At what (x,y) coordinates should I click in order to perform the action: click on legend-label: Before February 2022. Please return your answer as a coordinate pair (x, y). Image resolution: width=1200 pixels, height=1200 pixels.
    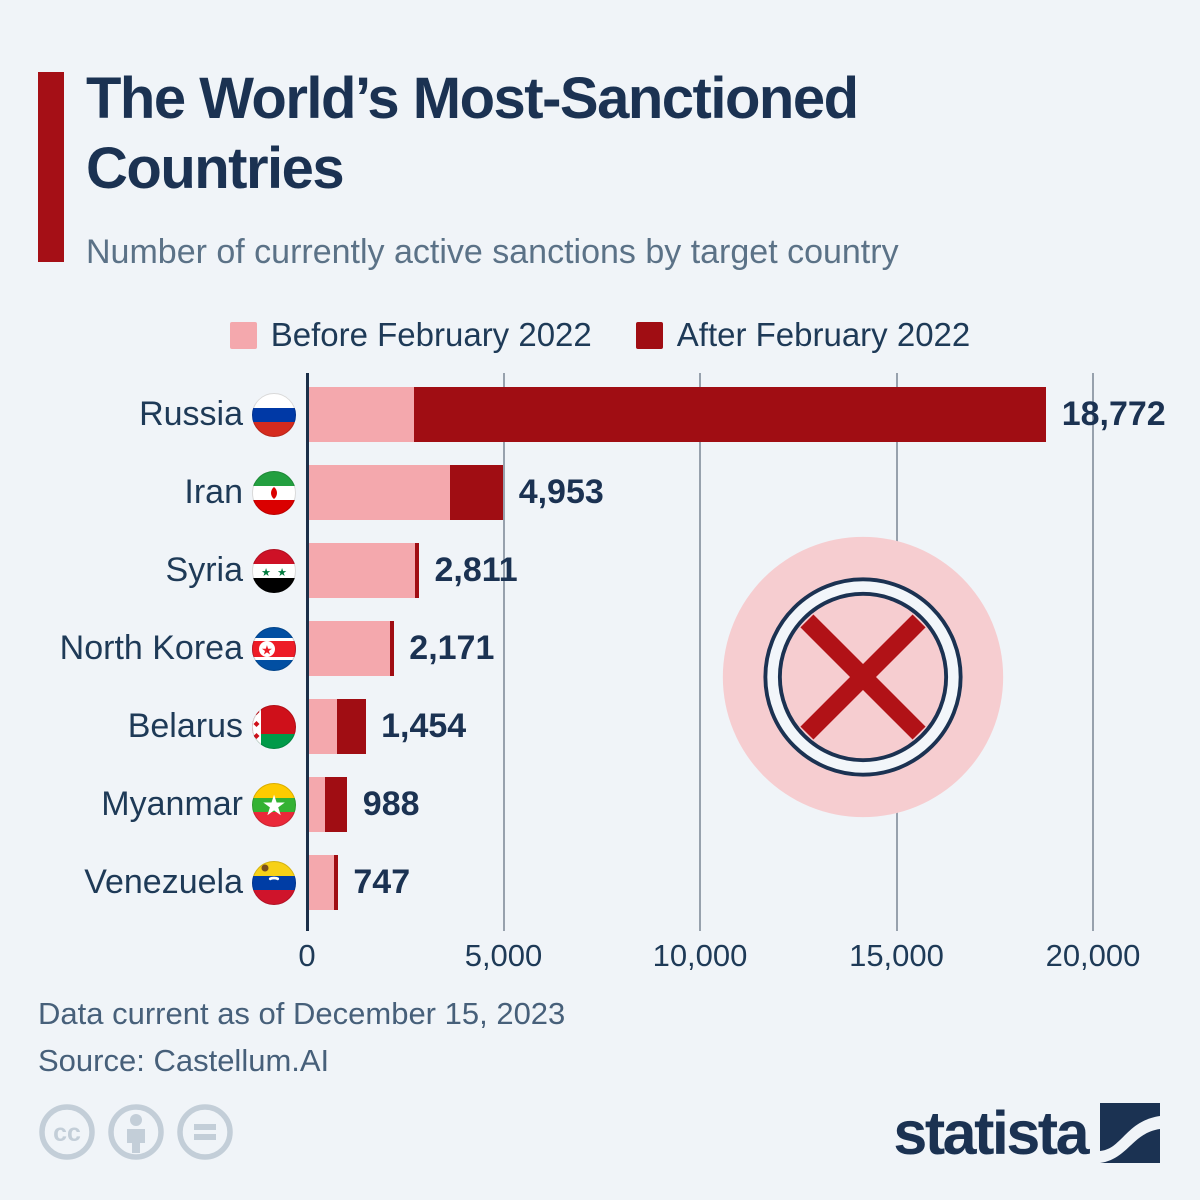
    Looking at the image, I should click on (431, 334).